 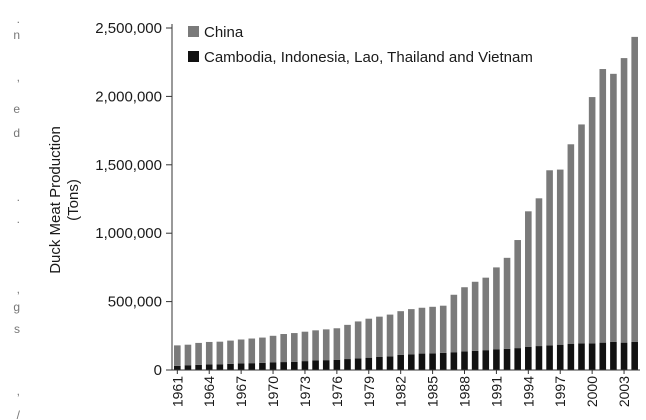 I want to click on bar-other-1965, so click(x=220, y=367).